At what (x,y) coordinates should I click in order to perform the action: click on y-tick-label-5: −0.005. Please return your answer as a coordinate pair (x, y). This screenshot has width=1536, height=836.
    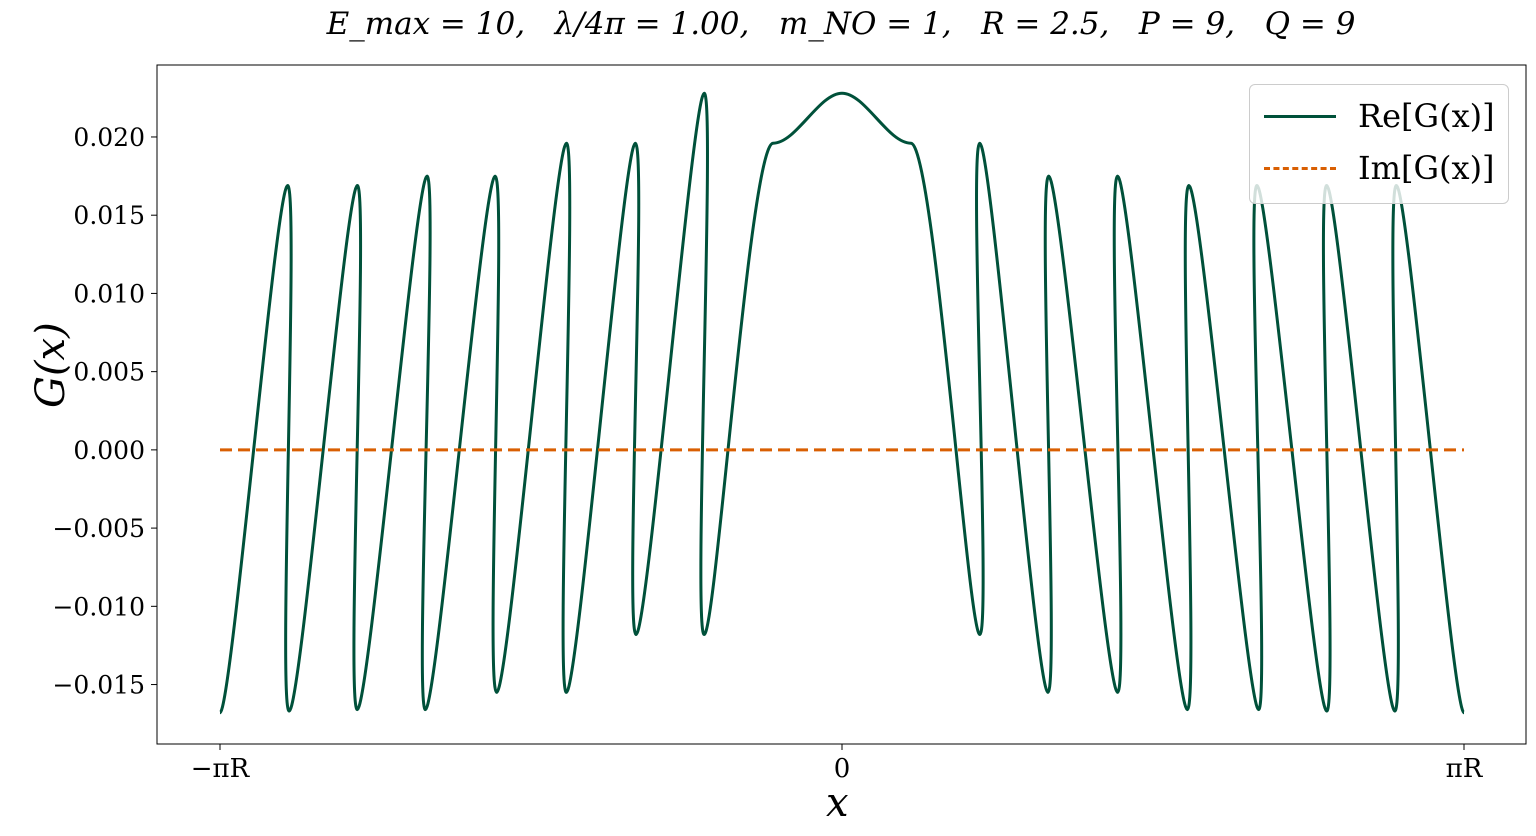
    Looking at the image, I should click on (98, 528).